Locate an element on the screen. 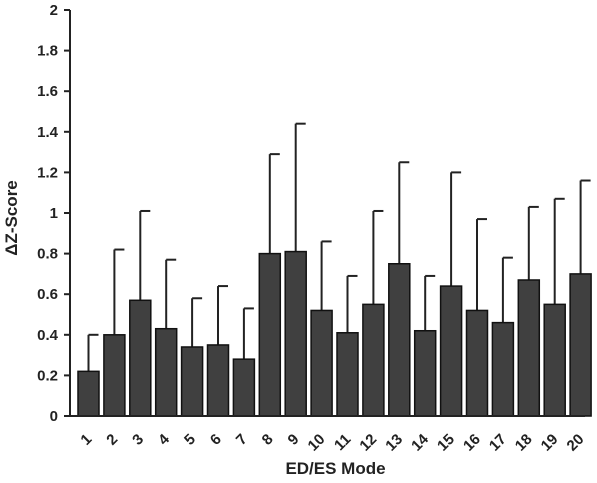  x-tick-label: 12 is located at coordinates (368, 443).